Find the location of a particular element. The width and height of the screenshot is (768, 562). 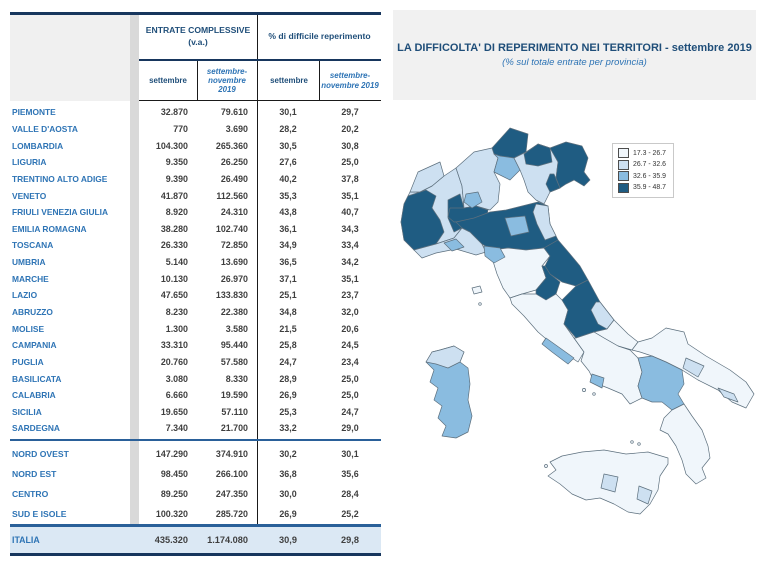

table-row: FRIULI VENEZIA GIULIA 8.920 24.310 43,8 40,7 is located at coordinates (195, 212).